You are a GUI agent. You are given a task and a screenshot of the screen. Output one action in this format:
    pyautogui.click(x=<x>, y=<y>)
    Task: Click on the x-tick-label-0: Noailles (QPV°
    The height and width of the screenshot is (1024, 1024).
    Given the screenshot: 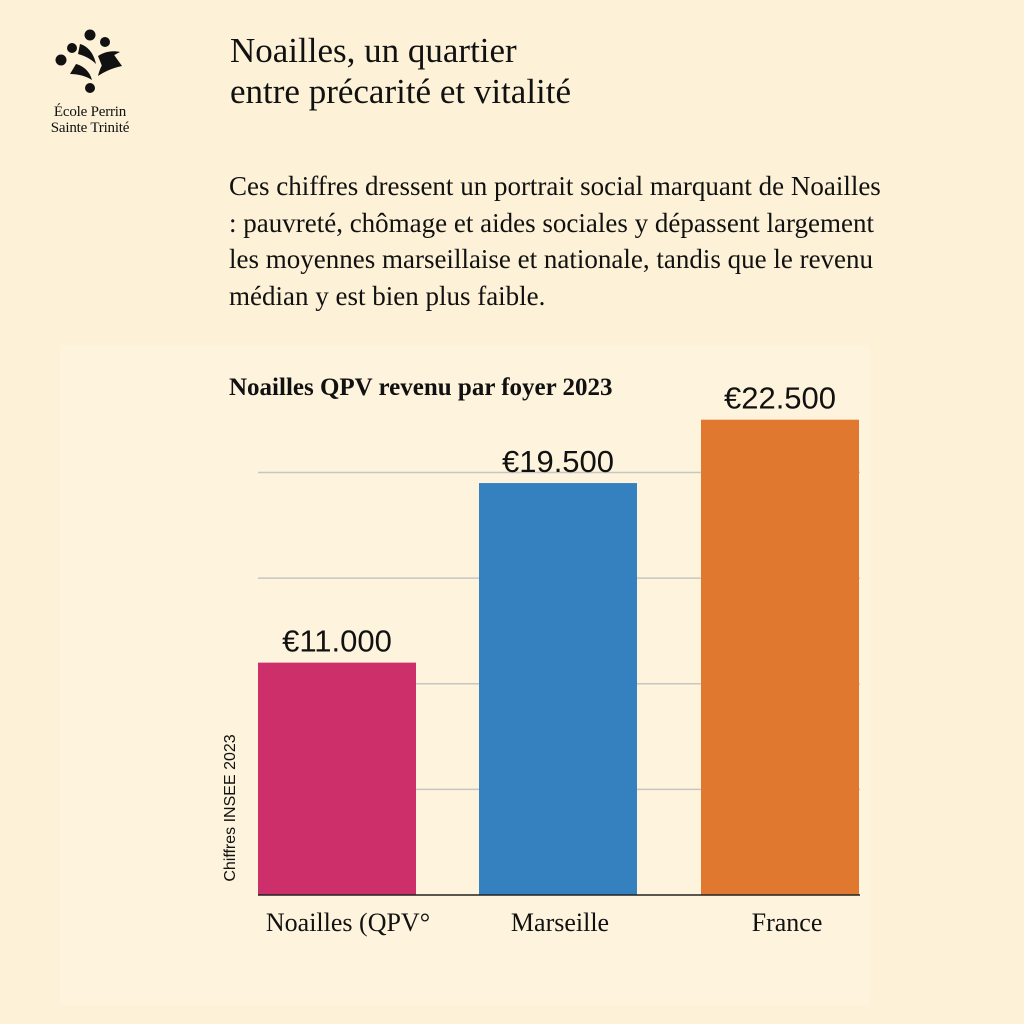 What is the action you would take?
    pyautogui.click(x=348, y=922)
    